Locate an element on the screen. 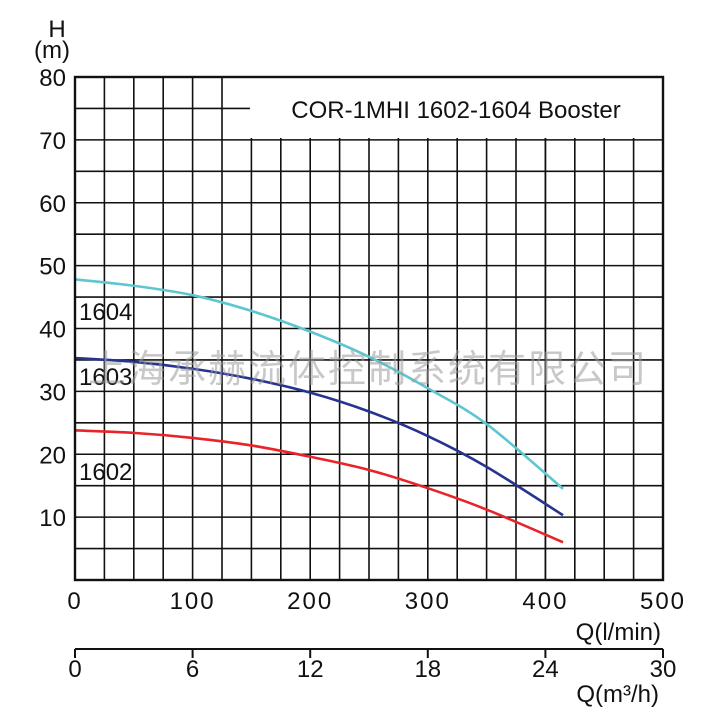  x-tick-label: 200 is located at coordinates (310, 601).